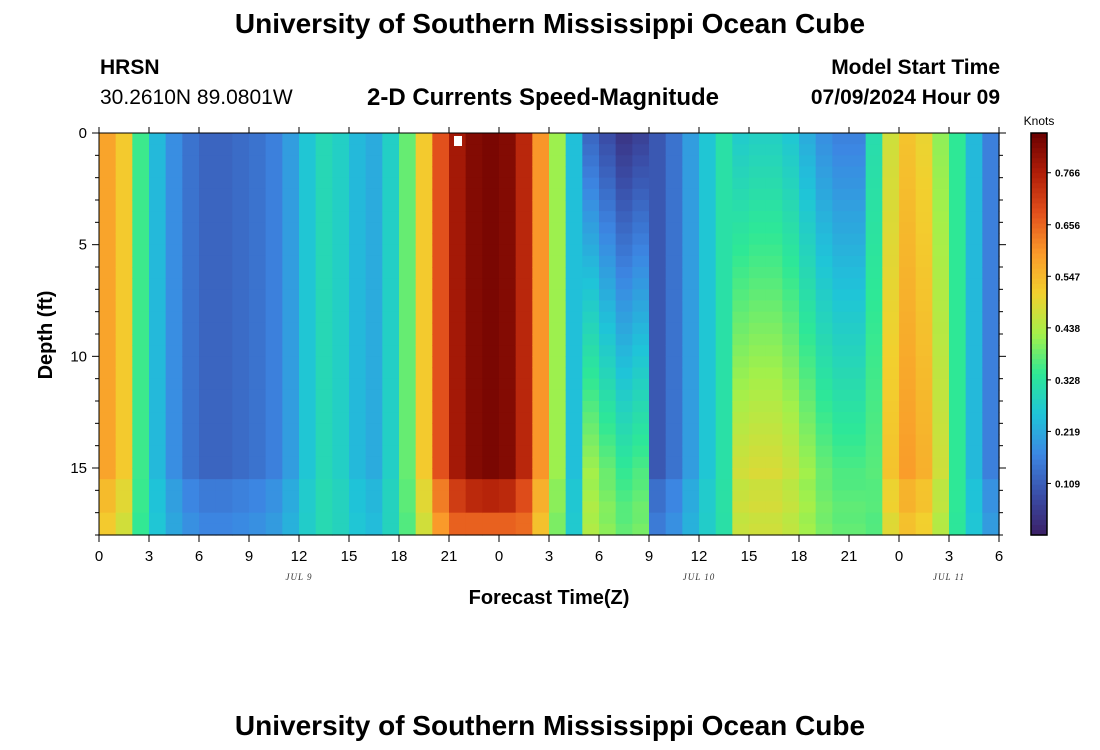 This screenshot has width=1100, height=750. What do you see at coordinates (699, 577) in the screenshot?
I see `x-date-label: JUL 10` at bounding box center [699, 577].